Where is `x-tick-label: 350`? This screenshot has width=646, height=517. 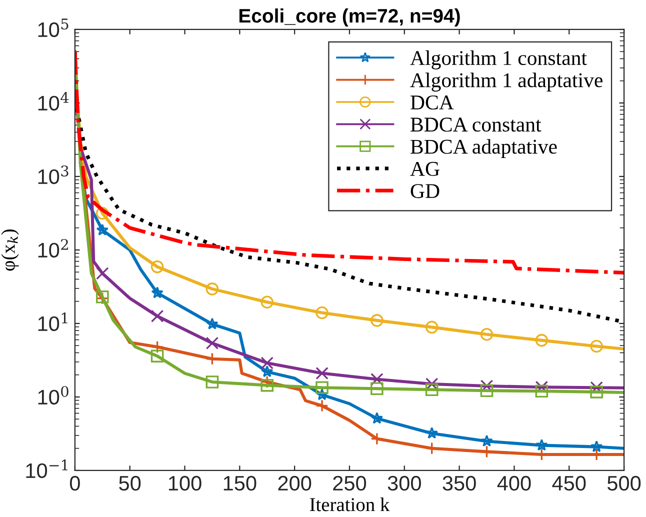 x-tick-label: 350 is located at coordinates (459, 483).